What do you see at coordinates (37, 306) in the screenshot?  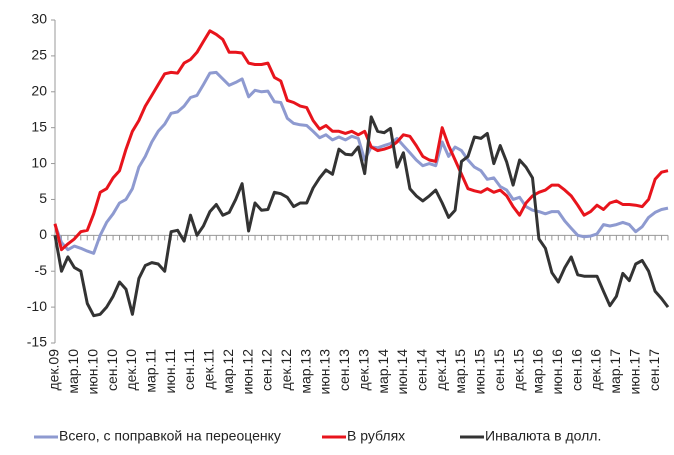 I see `y-tick-label: -10` at bounding box center [37, 306].